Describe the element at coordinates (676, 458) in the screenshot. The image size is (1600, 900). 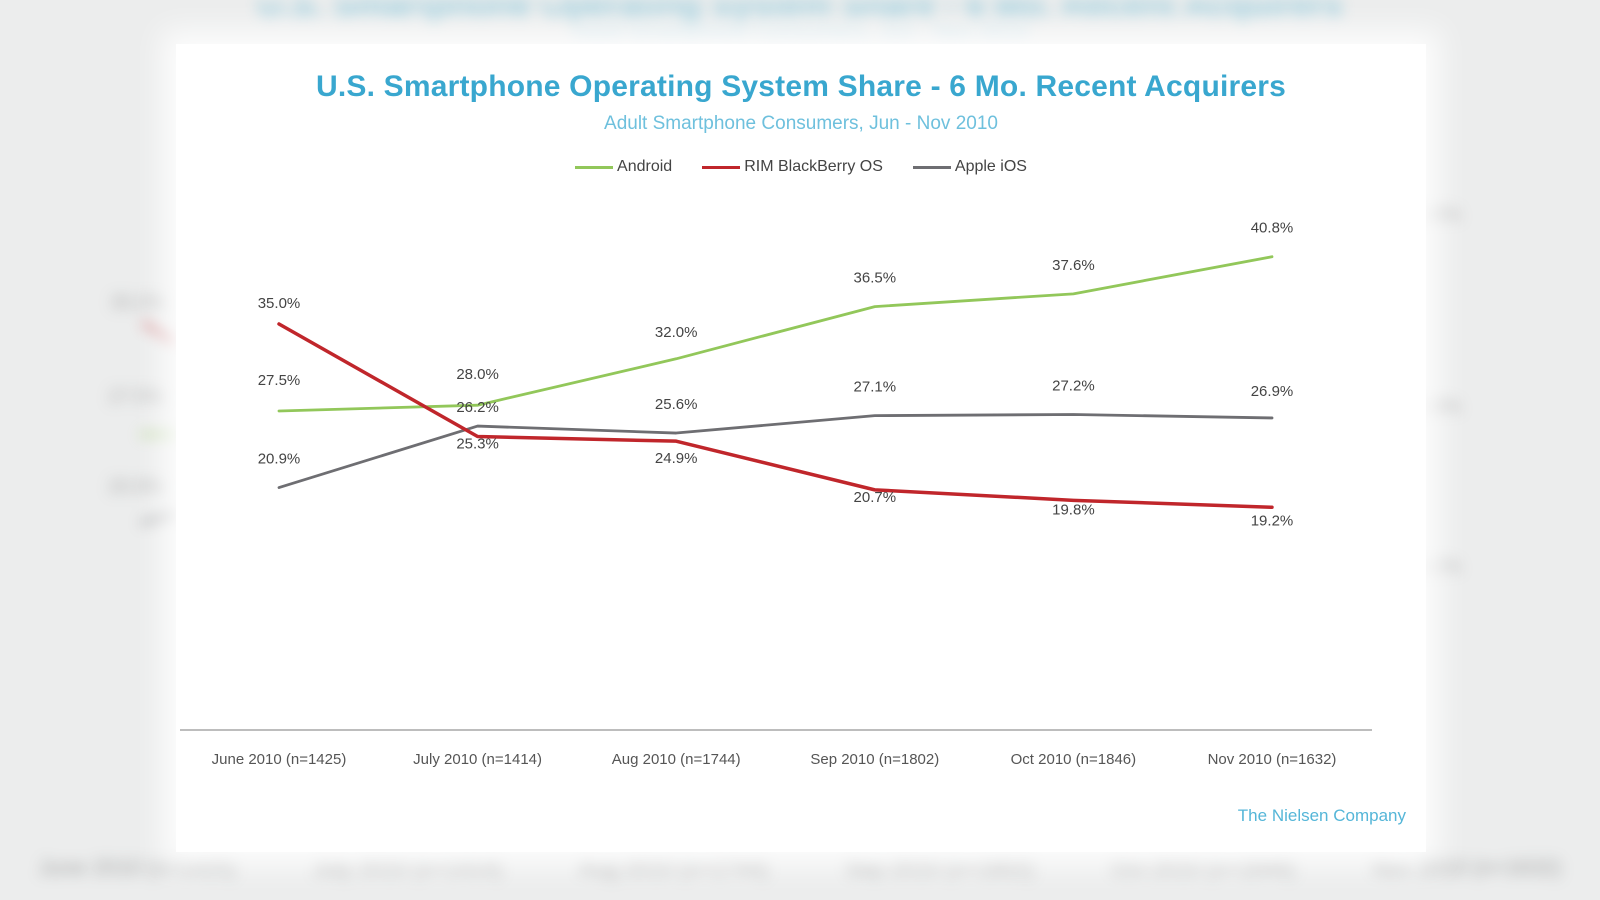
I see `data-label: 24.9%` at that location.